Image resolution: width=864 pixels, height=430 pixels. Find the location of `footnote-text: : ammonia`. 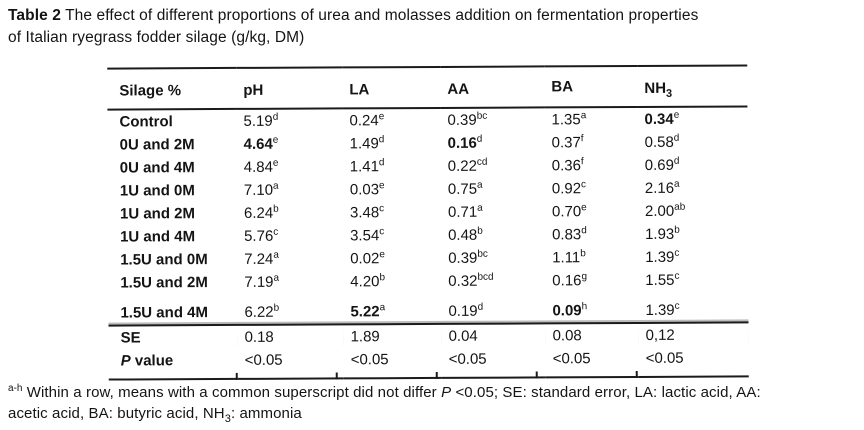

footnote-text: : ammonia is located at coordinates (266, 413).